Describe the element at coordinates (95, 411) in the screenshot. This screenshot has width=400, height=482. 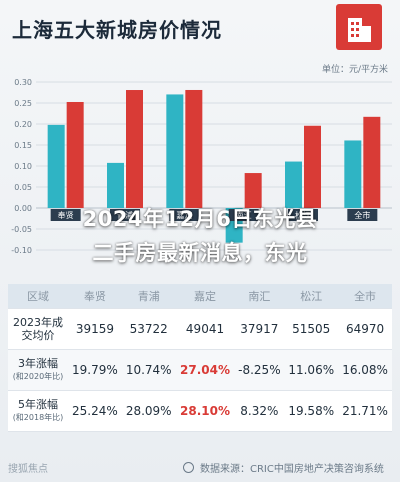
I see `table-cell: 25.24%` at that location.